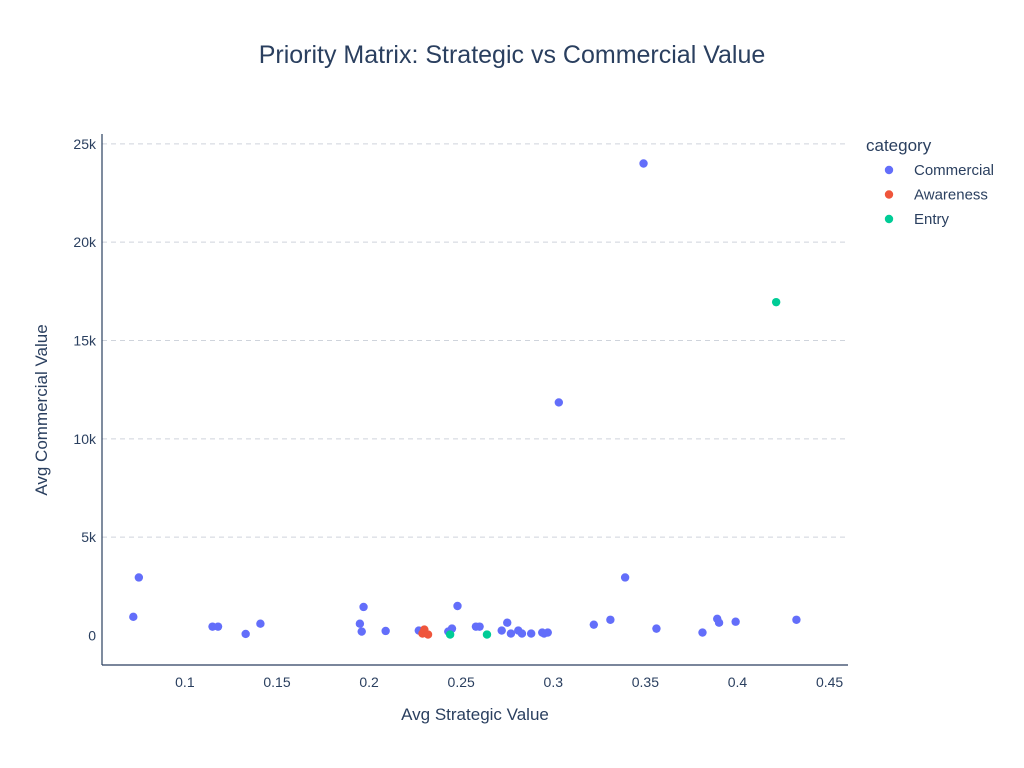 This screenshot has height=768, width=1024. I want to click on y-tick-label: 15k, so click(85, 341).